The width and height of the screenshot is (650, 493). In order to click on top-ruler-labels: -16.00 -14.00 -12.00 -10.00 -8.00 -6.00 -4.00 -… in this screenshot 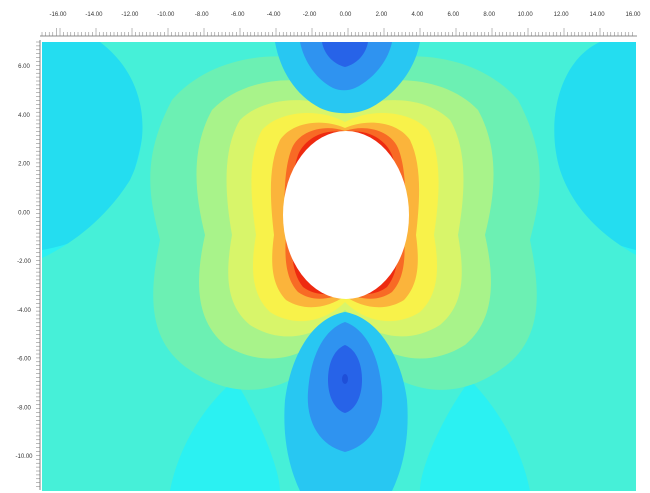, I will do `click(345, 15)`.